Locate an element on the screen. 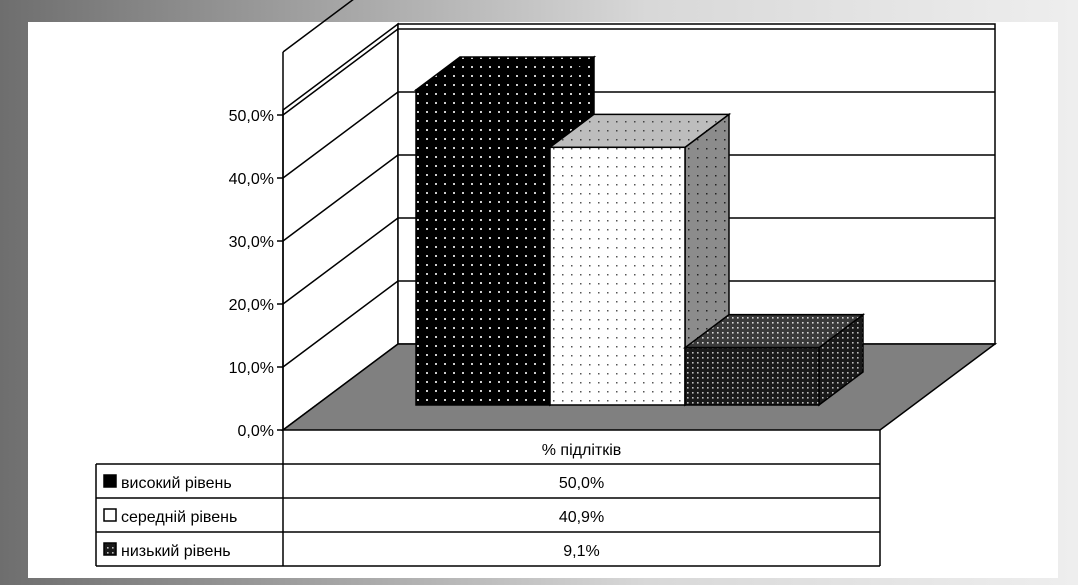 Image resolution: width=1078 pixels, height=585 pixels. legend-label: низький рівень is located at coordinates (176, 551).